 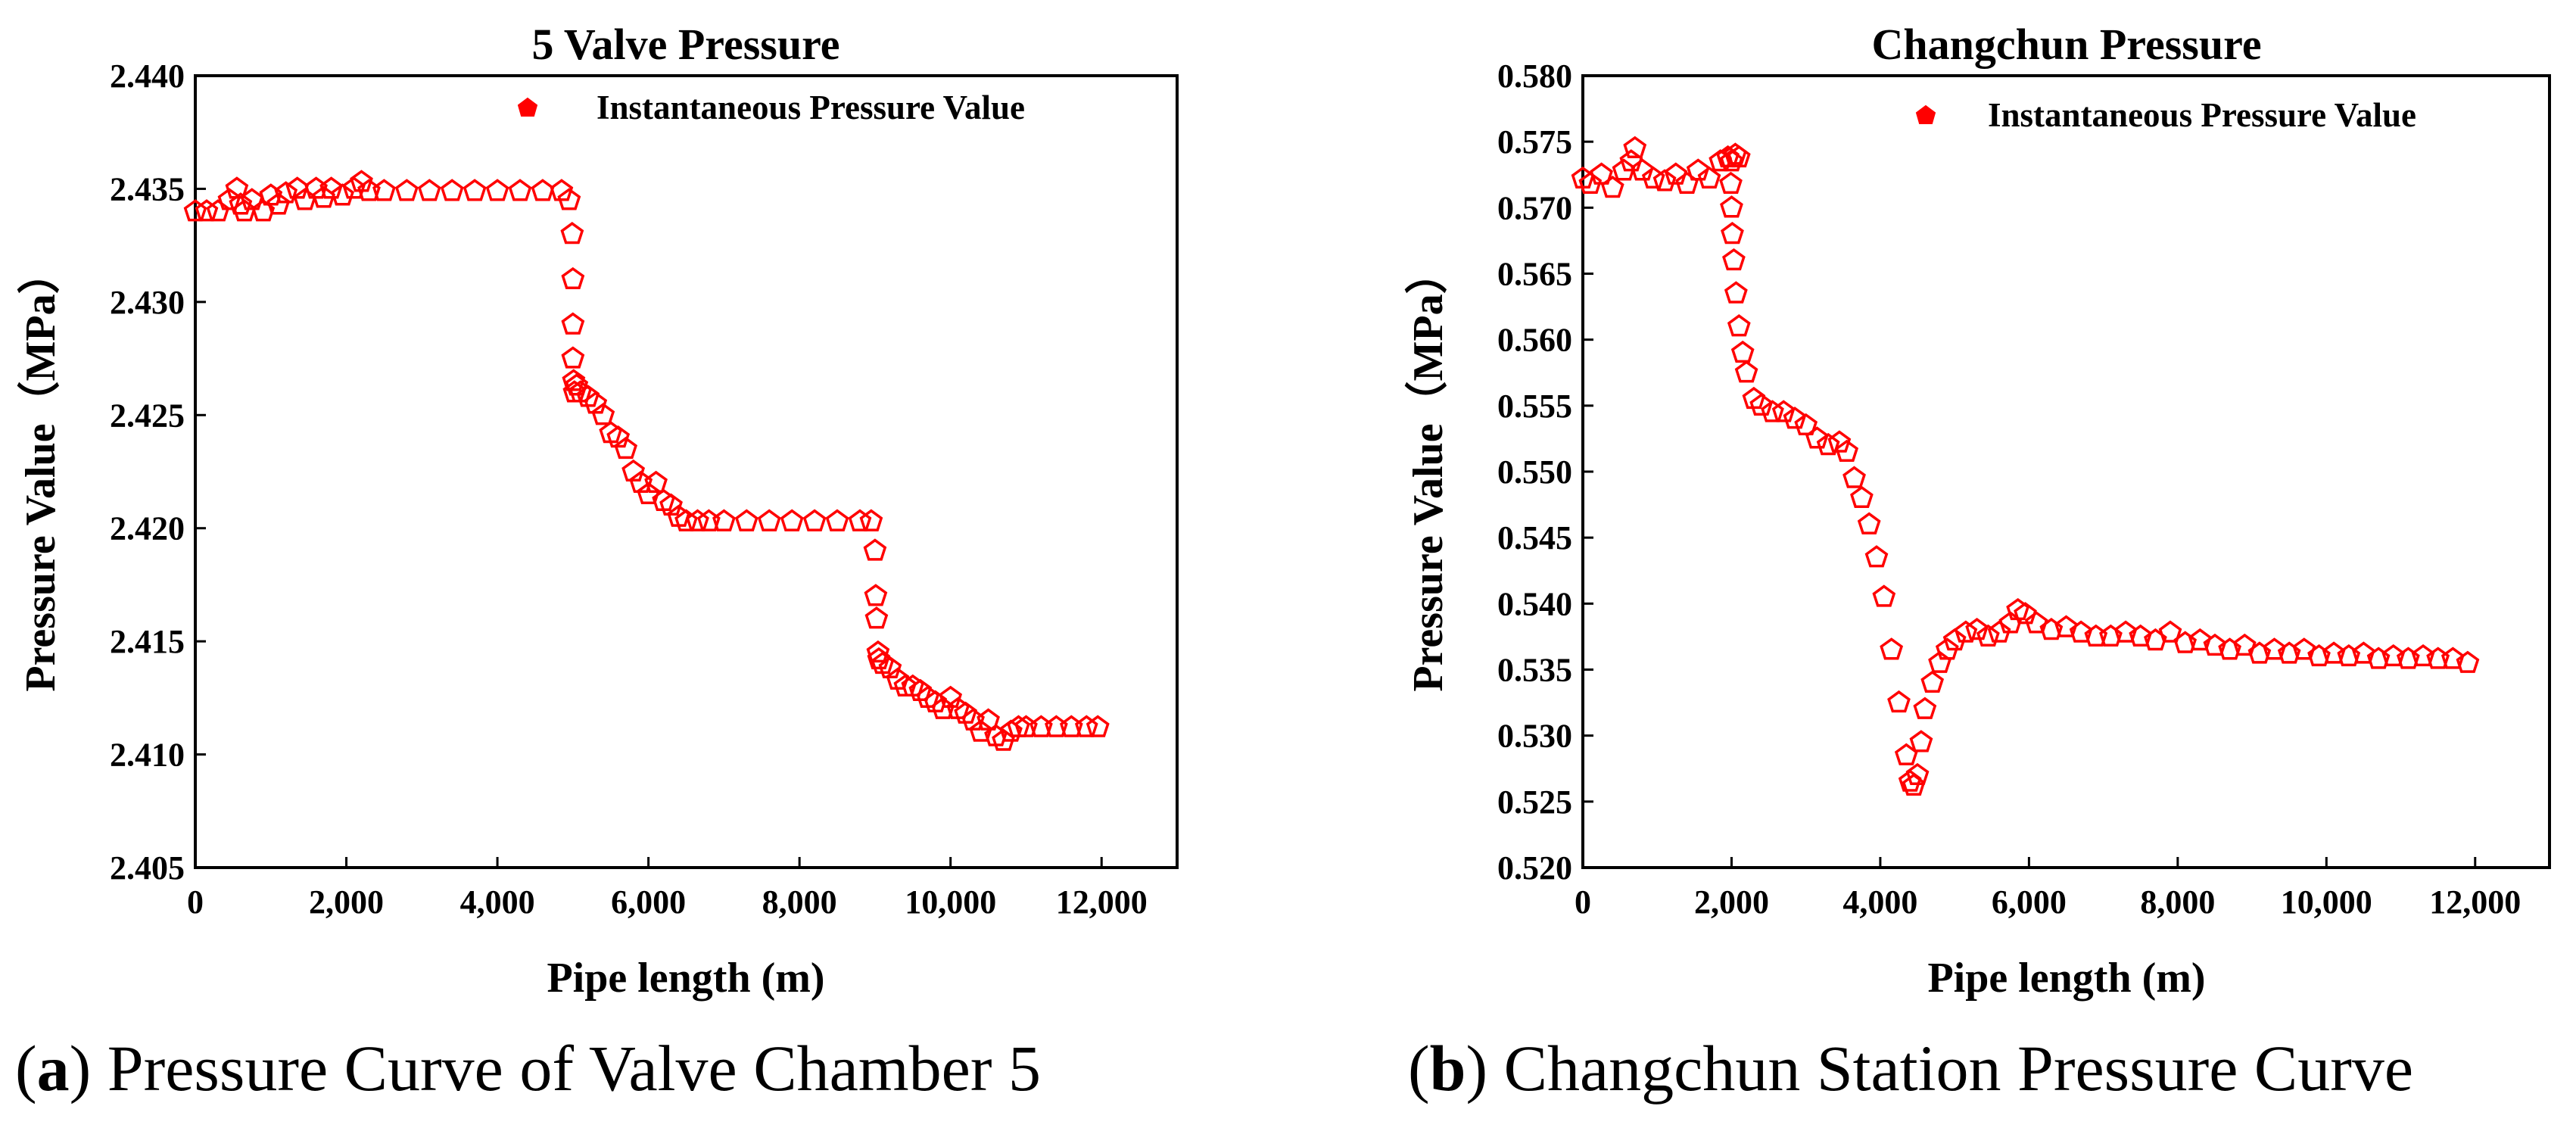 I want to click on x-tick-label-b: 10,000, so click(x=2326, y=902).